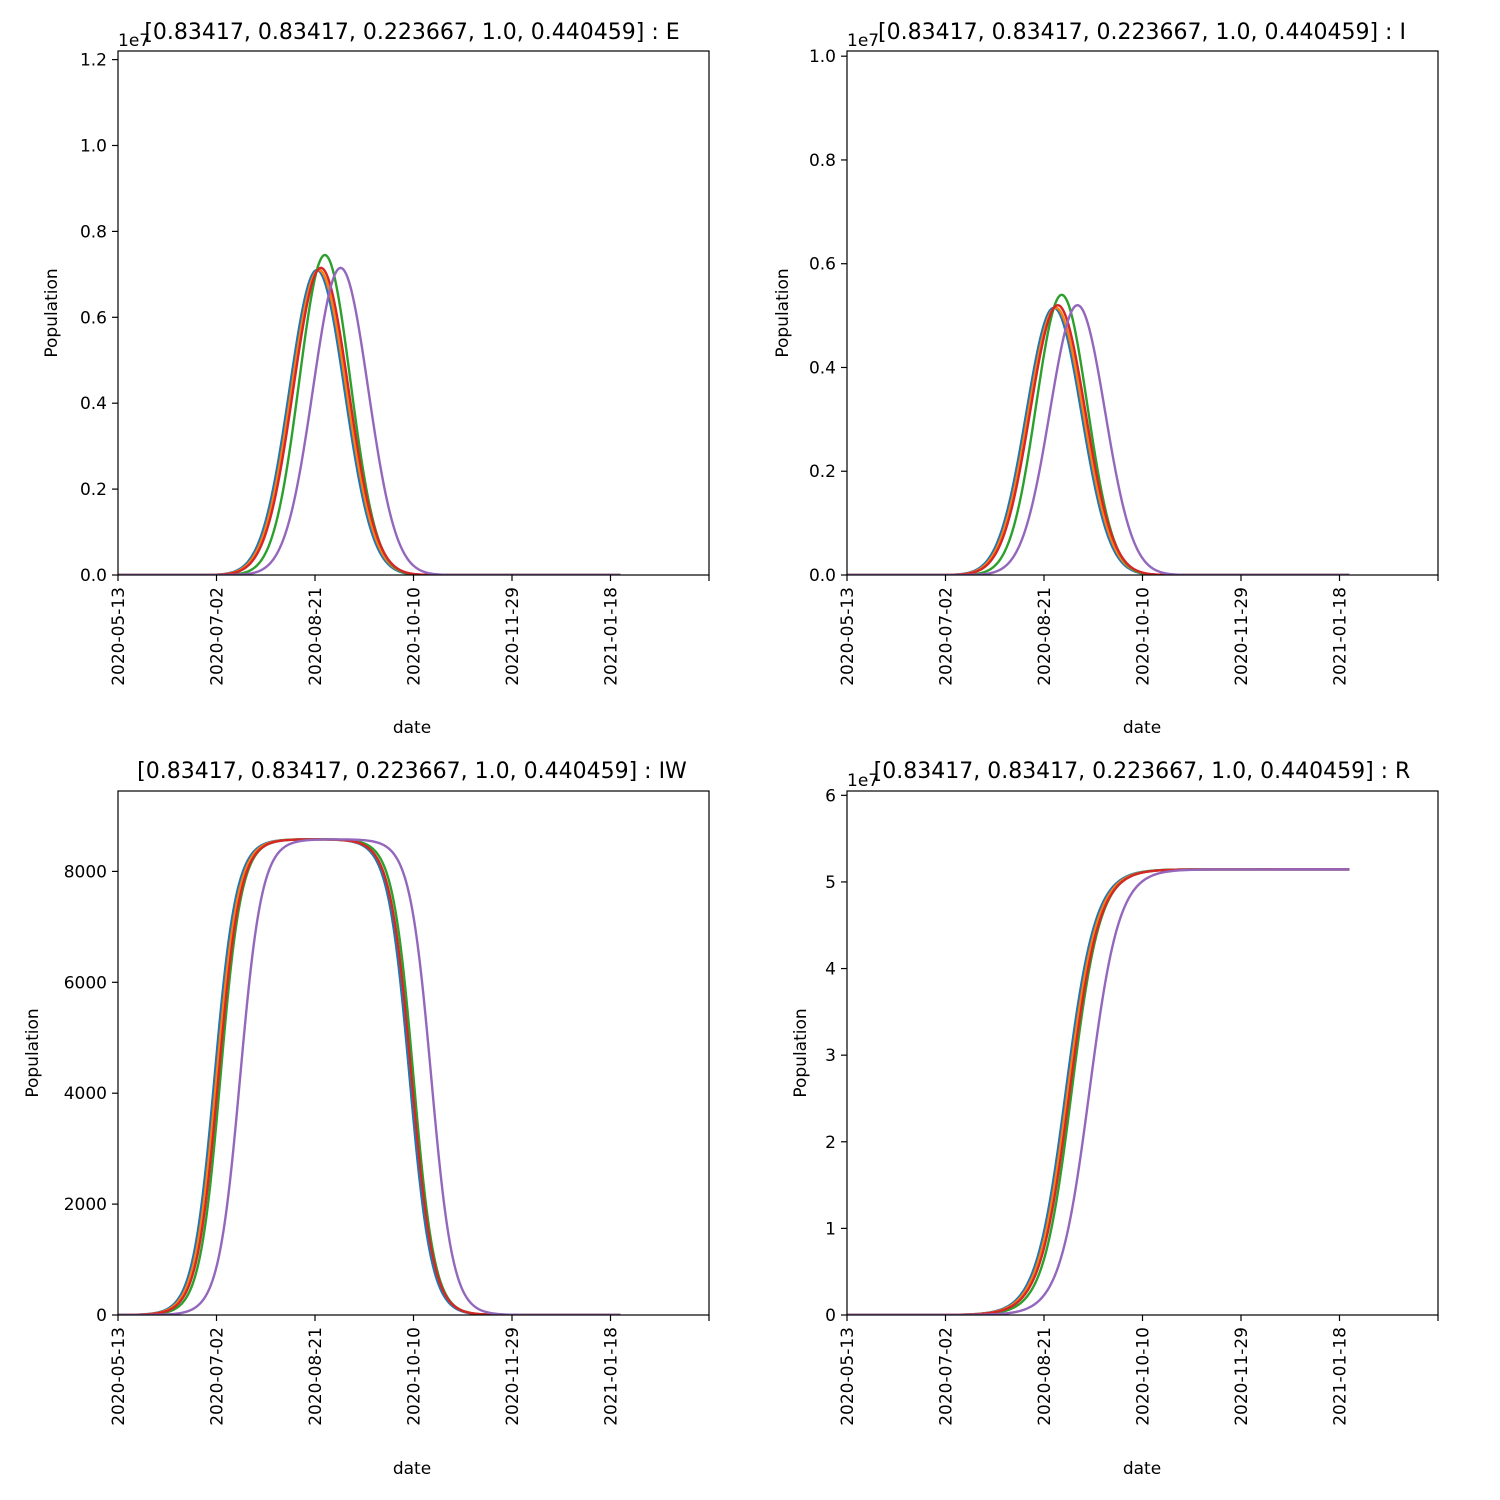 The image size is (1500, 1500). Describe the element at coordinates (801, 1052) in the screenshot. I see `panel-r-ylabel: Population` at that location.